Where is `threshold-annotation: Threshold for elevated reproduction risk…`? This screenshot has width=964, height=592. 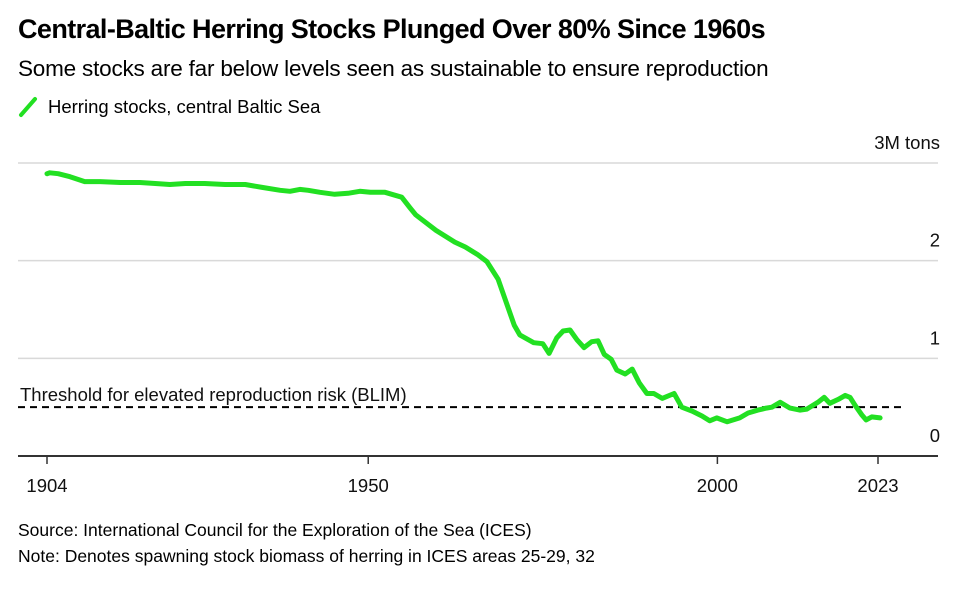 threshold-annotation: Threshold for elevated reproduction risk… is located at coordinates (462, 396).